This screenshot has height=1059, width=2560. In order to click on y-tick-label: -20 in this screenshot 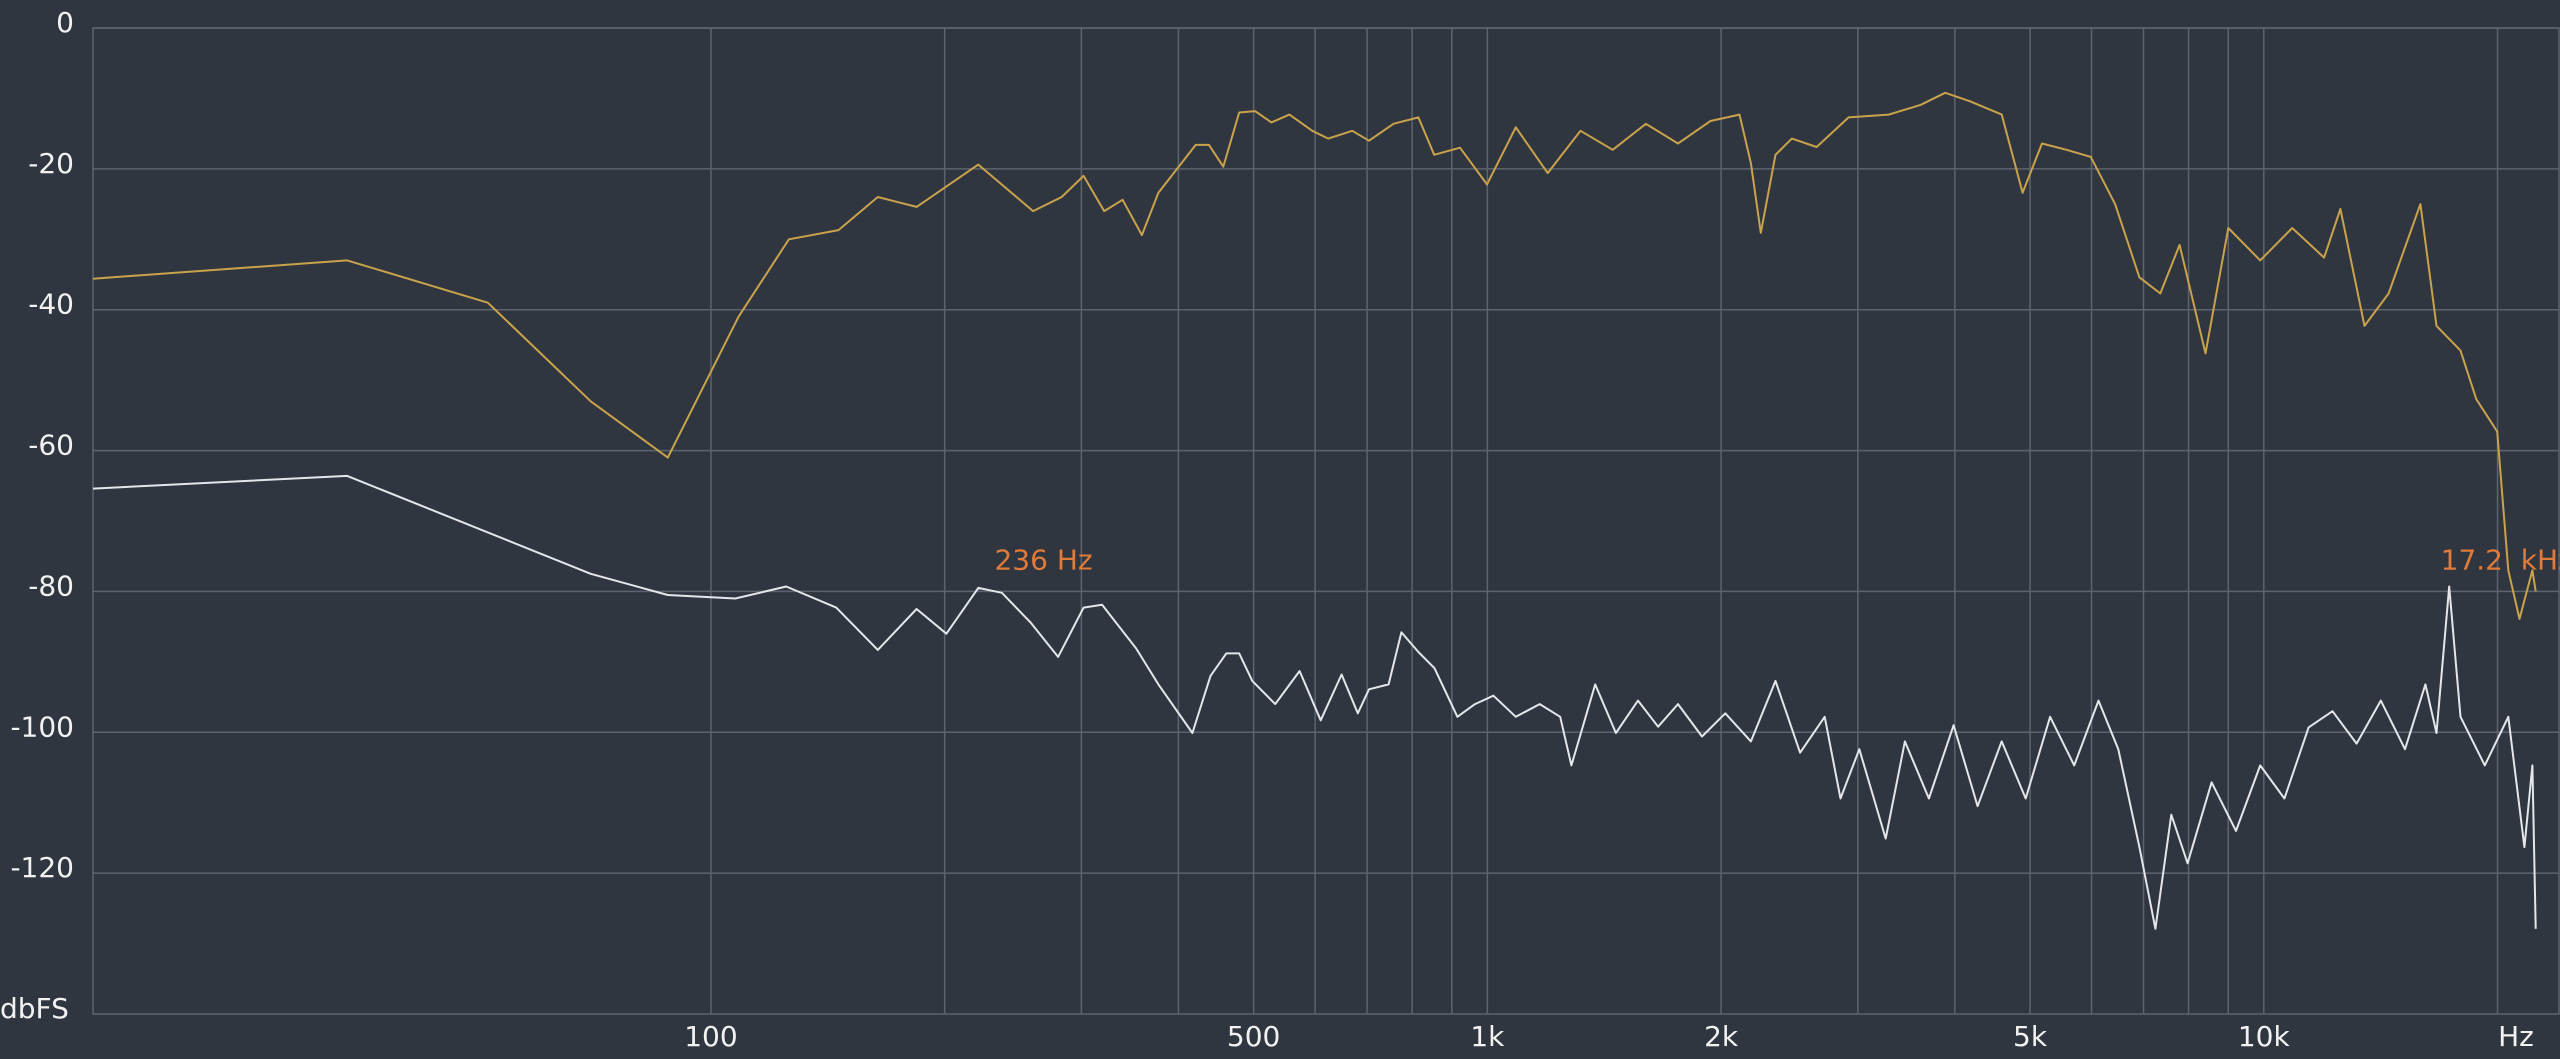, I will do `click(51, 163)`.